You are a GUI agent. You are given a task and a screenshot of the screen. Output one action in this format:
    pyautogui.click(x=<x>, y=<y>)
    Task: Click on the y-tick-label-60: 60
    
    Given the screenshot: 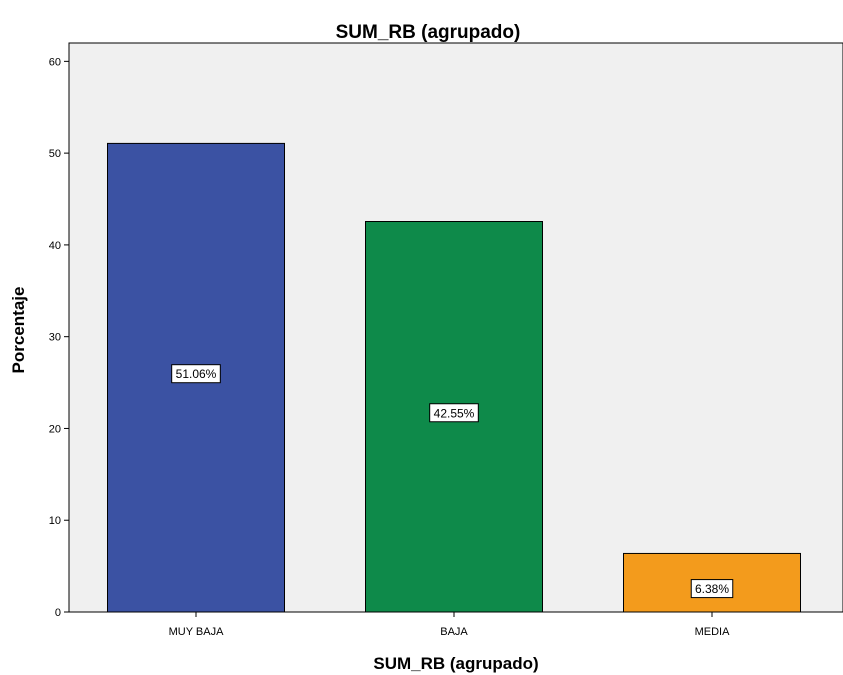 What is the action you would take?
    pyautogui.click(x=55, y=62)
    